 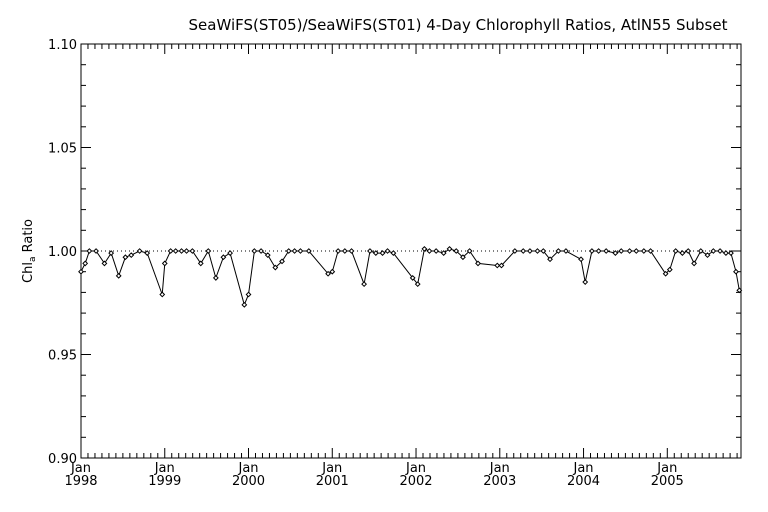 I want to click on y-tick-label: 1.00, so click(x=62, y=252).